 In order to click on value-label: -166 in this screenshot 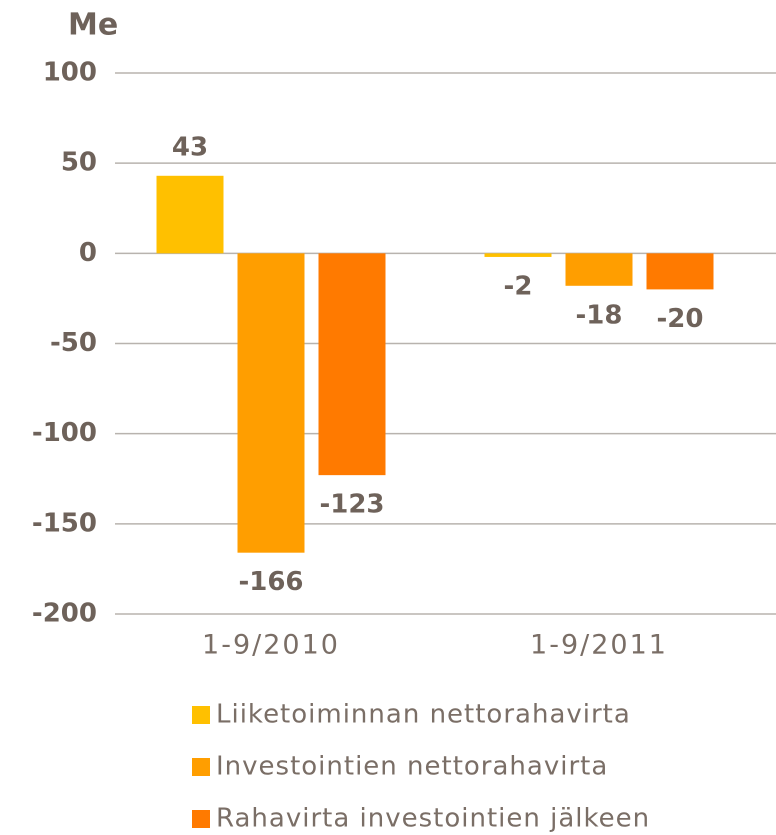, I will do `click(270, 582)`.